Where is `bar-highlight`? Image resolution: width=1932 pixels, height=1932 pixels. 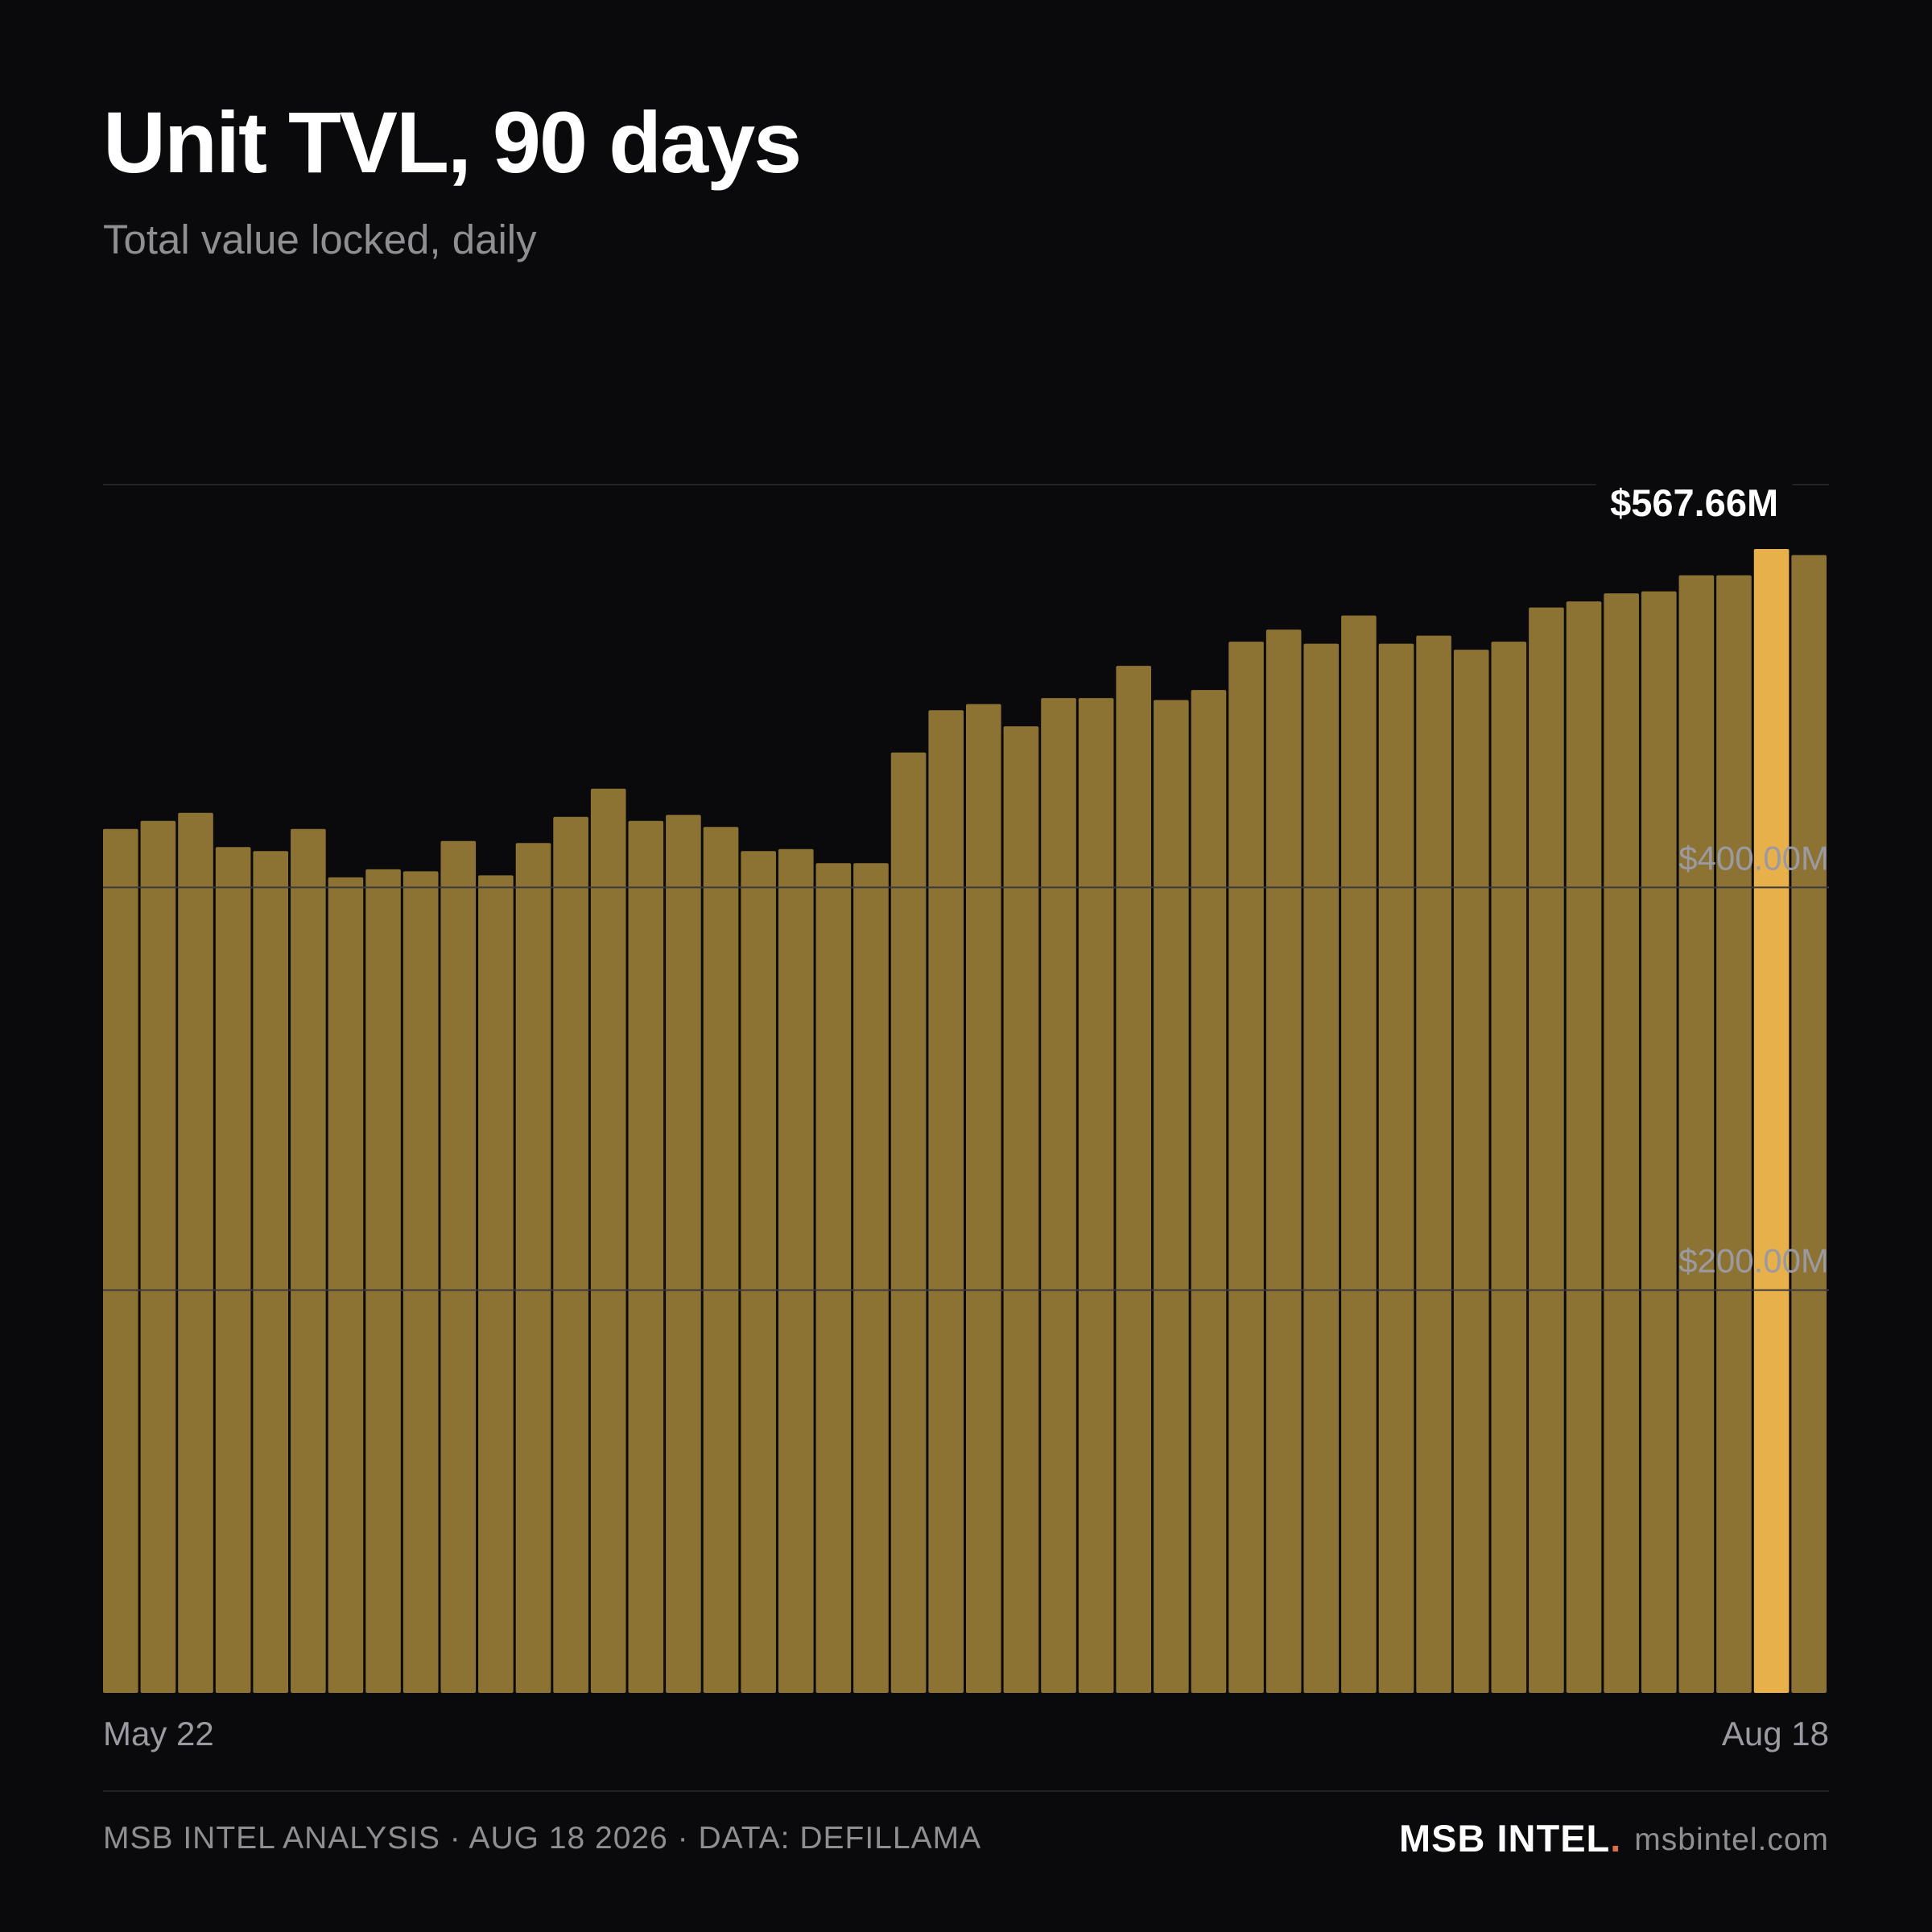
bar-highlight is located at coordinates (1771, 1121).